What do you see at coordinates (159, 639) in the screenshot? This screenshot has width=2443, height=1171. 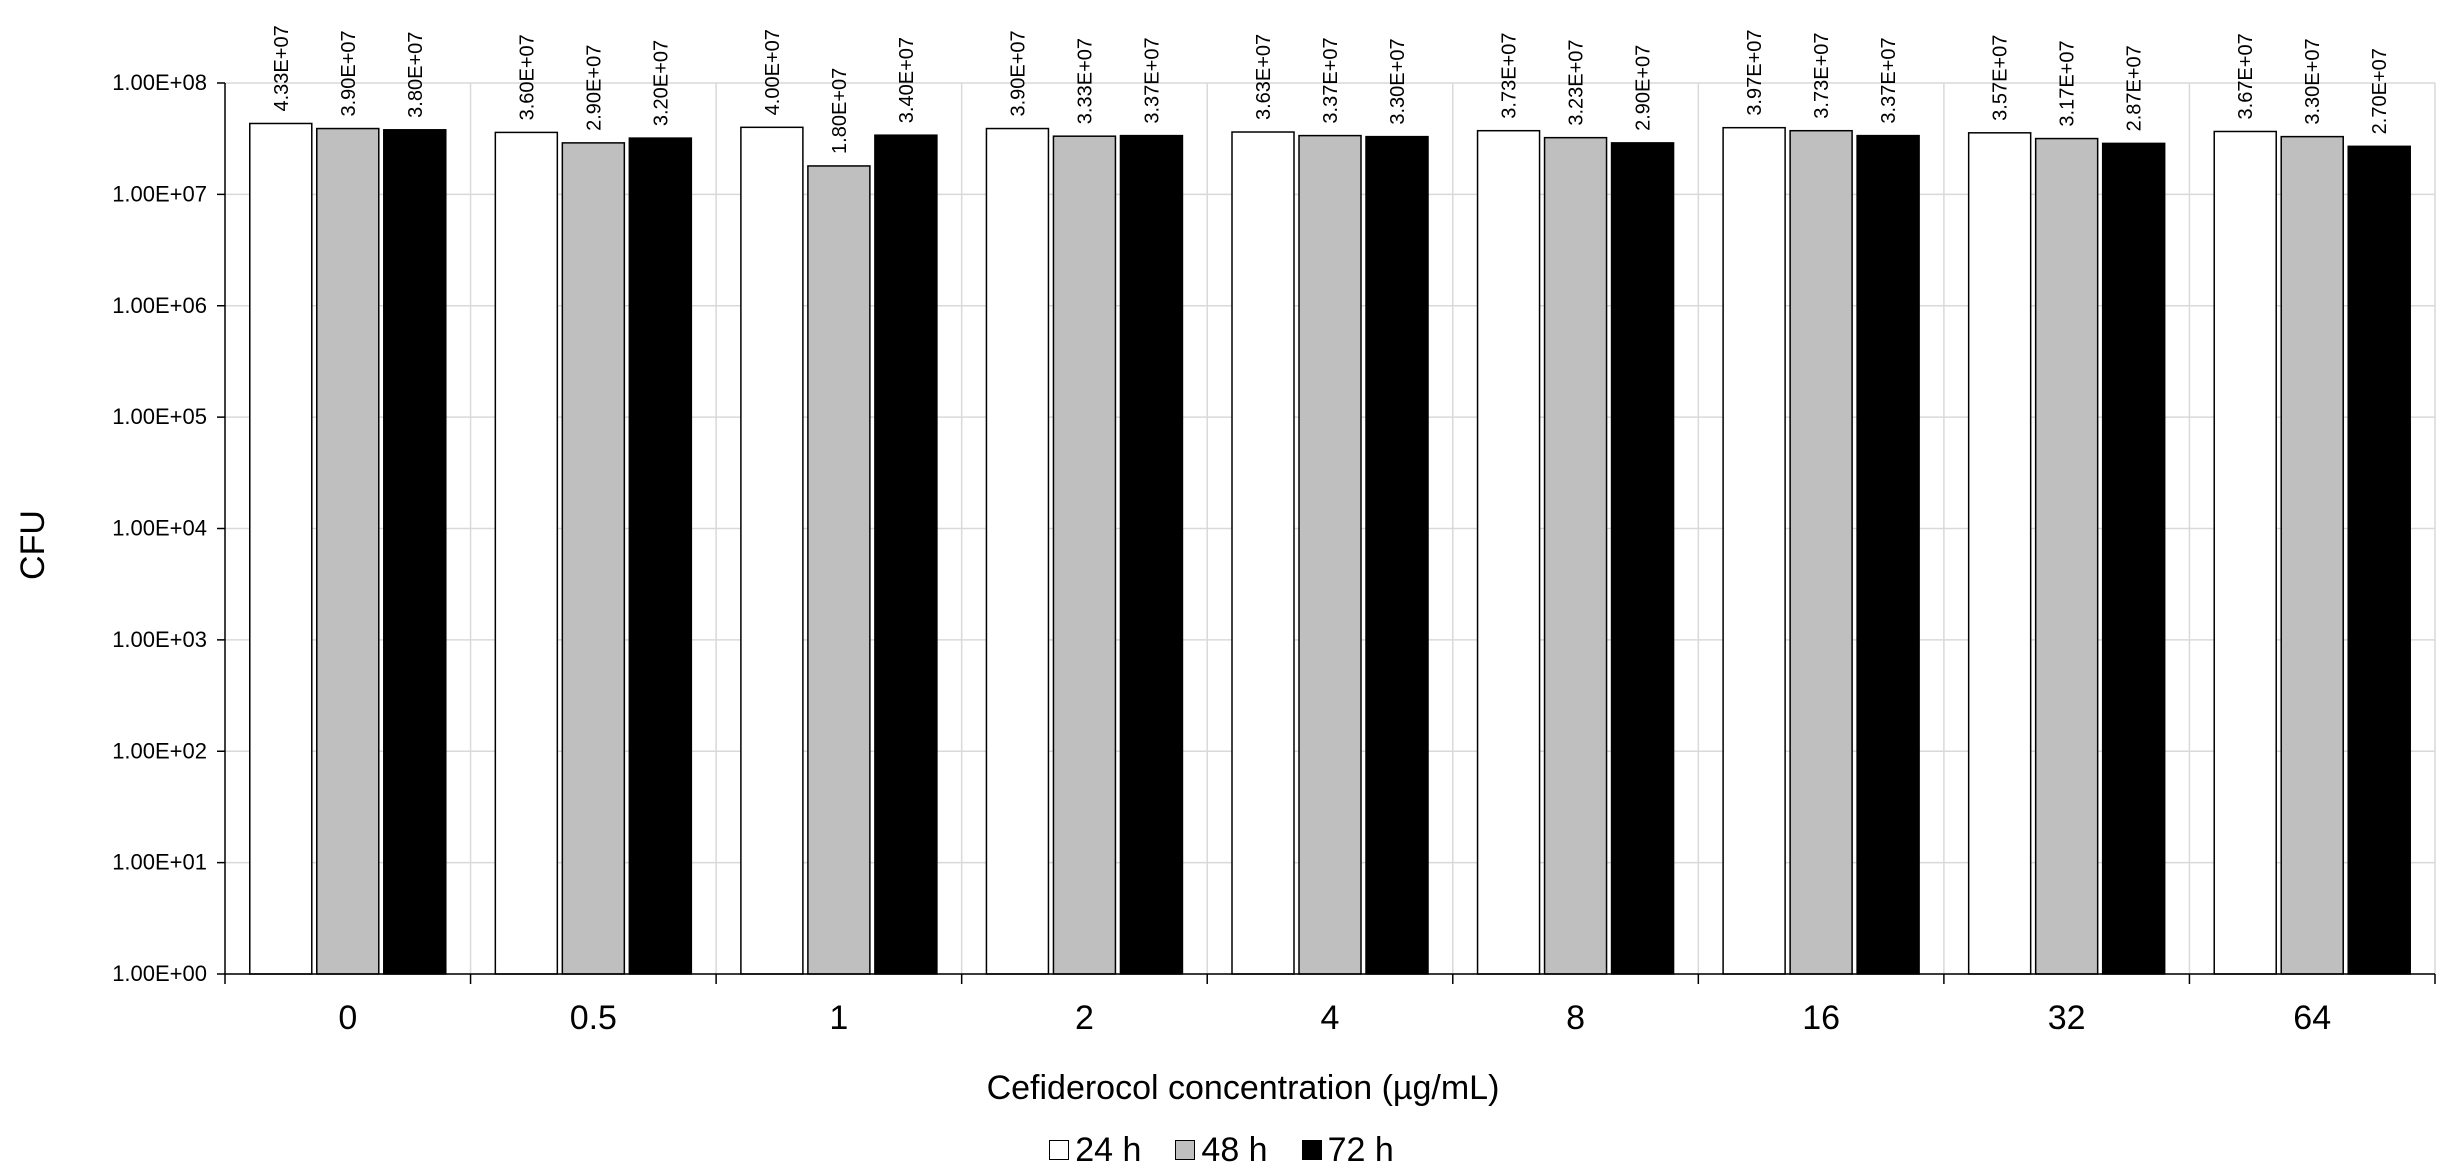 I see `y-tick-label: 1.00E+03` at bounding box center [159, 639].